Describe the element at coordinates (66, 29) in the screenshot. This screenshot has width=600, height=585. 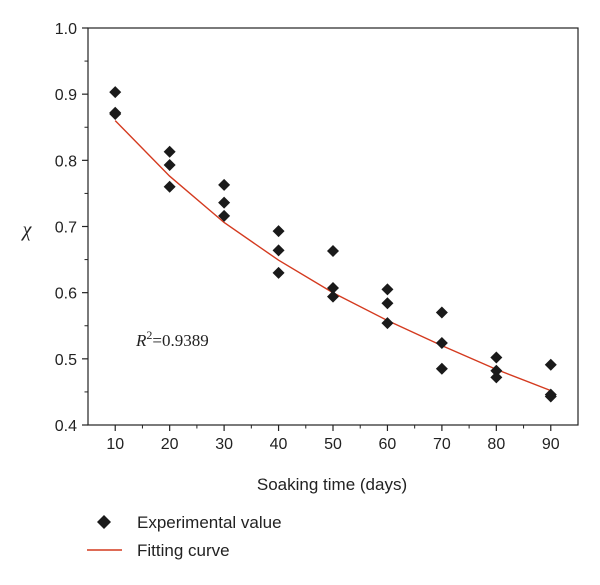
I see `y-tick-label: 1.0` at that location.